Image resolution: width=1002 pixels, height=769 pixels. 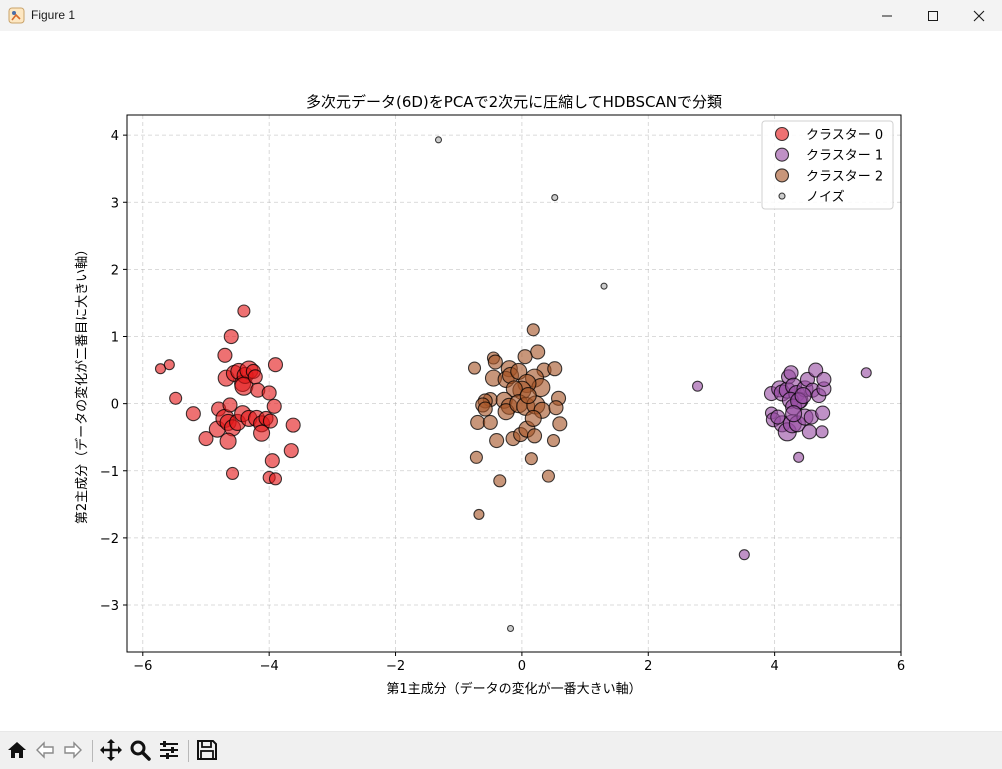 I want to click on legend-box, so click(x=827, y=165).